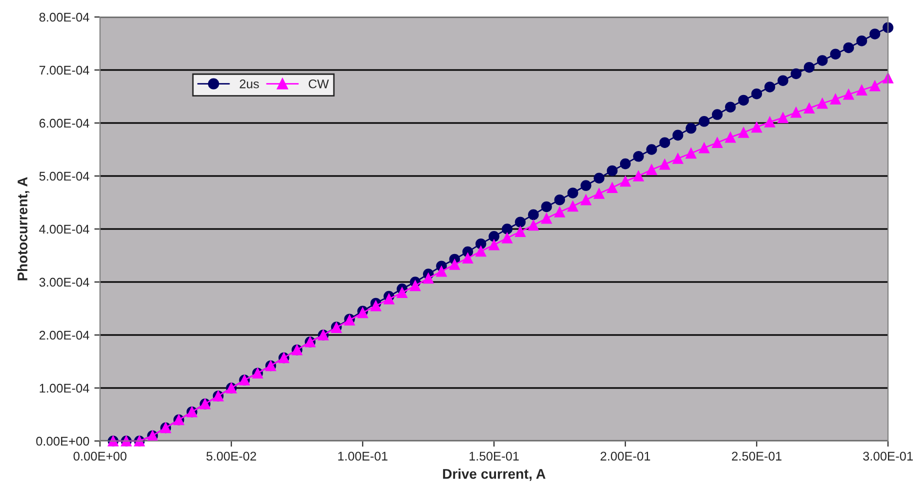 This screenshot has height=496, width=913. I want to click on x-tick-label: 1.50E-01, so click(494, 456).